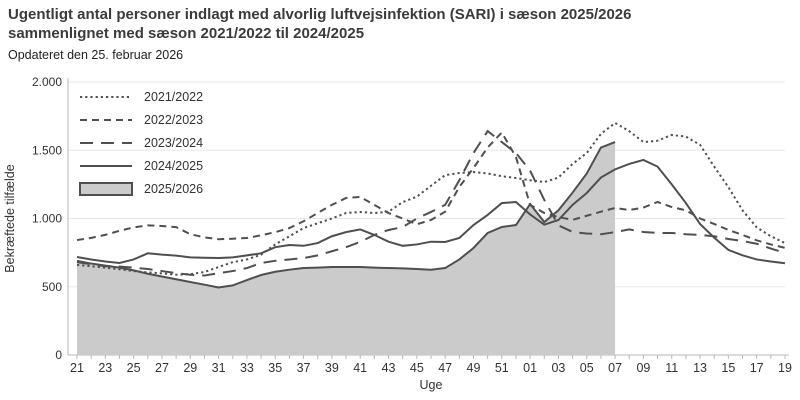 This screenshot has width=800, height=400. What do you see at coordinates (105, 368) in the screenshot?
I see `x-tick-label: 23` at bounding box center [105, 368].